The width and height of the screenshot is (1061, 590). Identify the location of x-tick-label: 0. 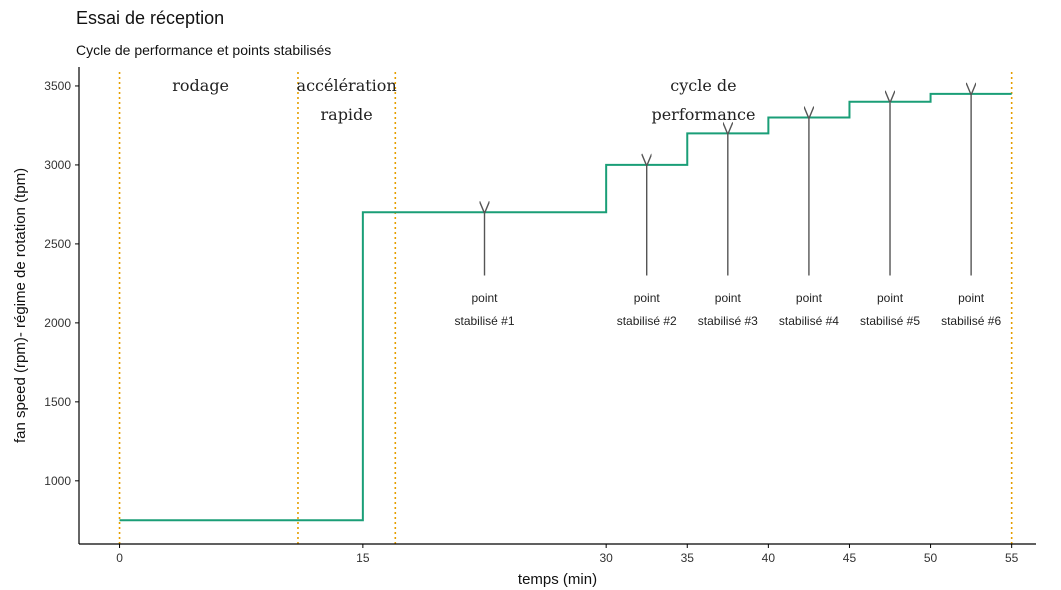
(119, 558).